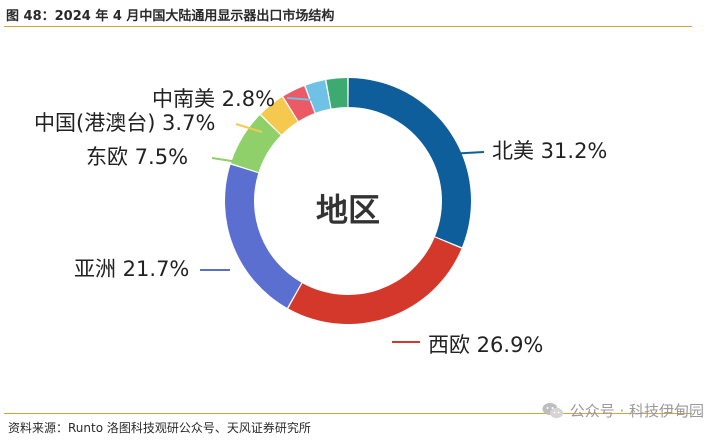 This screenshot has width=726, height=446. What do you see at coordinates (552, 410) in the screenshot?
I see `wechat-icon` at bounding box center [552, 410].